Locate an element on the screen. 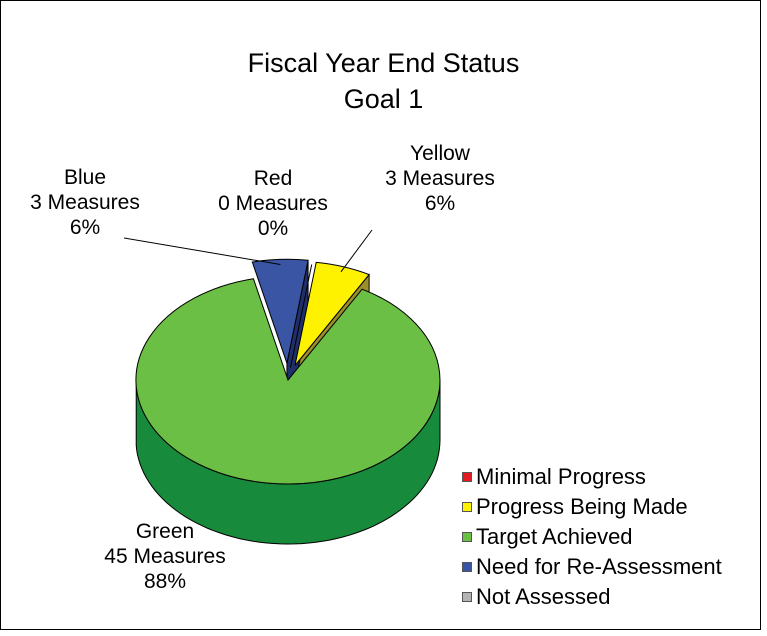 Image resolution: width=767 pixels, height=636 pixels. legend-swatch-blue is located at coordinates (467, 567).